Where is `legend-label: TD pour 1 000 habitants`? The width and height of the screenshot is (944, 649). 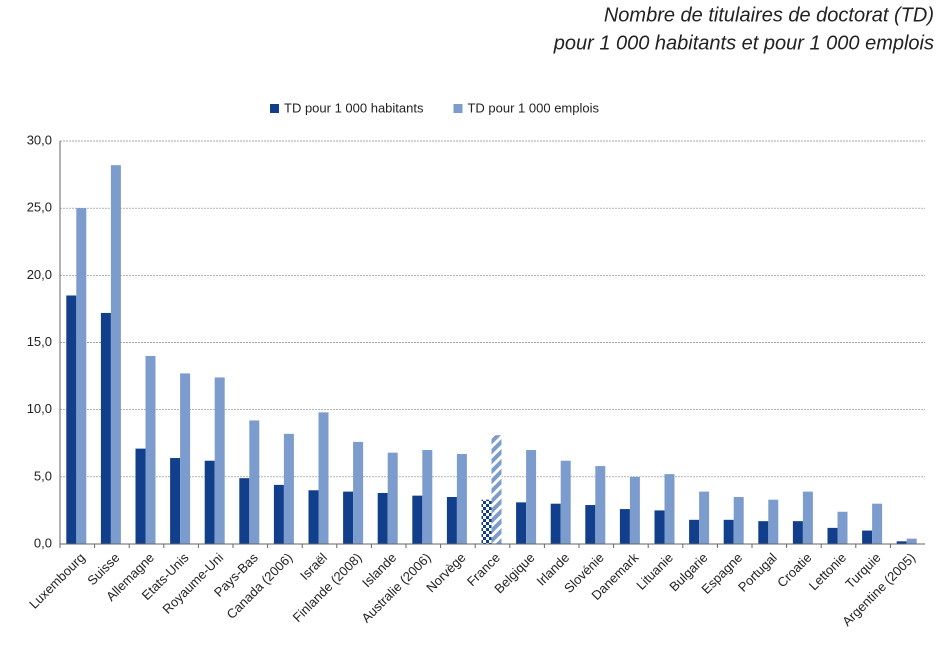
legend-label: TD pour 1 000 habitants is located at coordinates (354, 107).